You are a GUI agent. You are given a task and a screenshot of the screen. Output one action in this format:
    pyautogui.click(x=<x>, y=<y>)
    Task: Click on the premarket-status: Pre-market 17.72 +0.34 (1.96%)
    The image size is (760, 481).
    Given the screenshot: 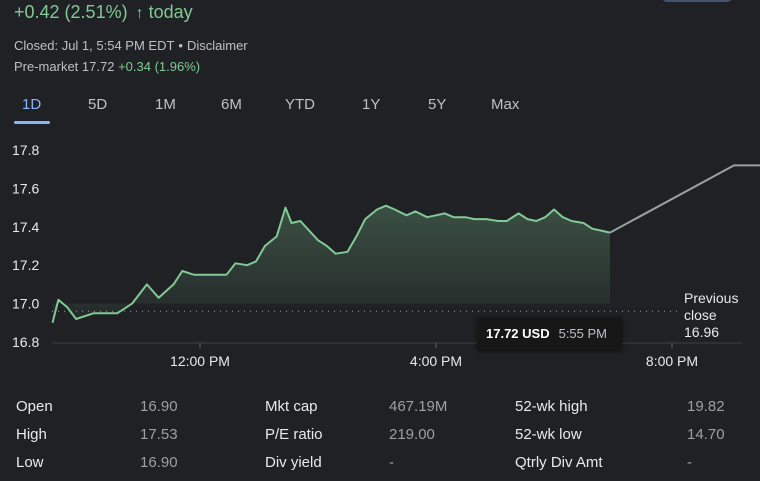 What is the action you would take?
    pyautogui.click(x=107, y=66)
    